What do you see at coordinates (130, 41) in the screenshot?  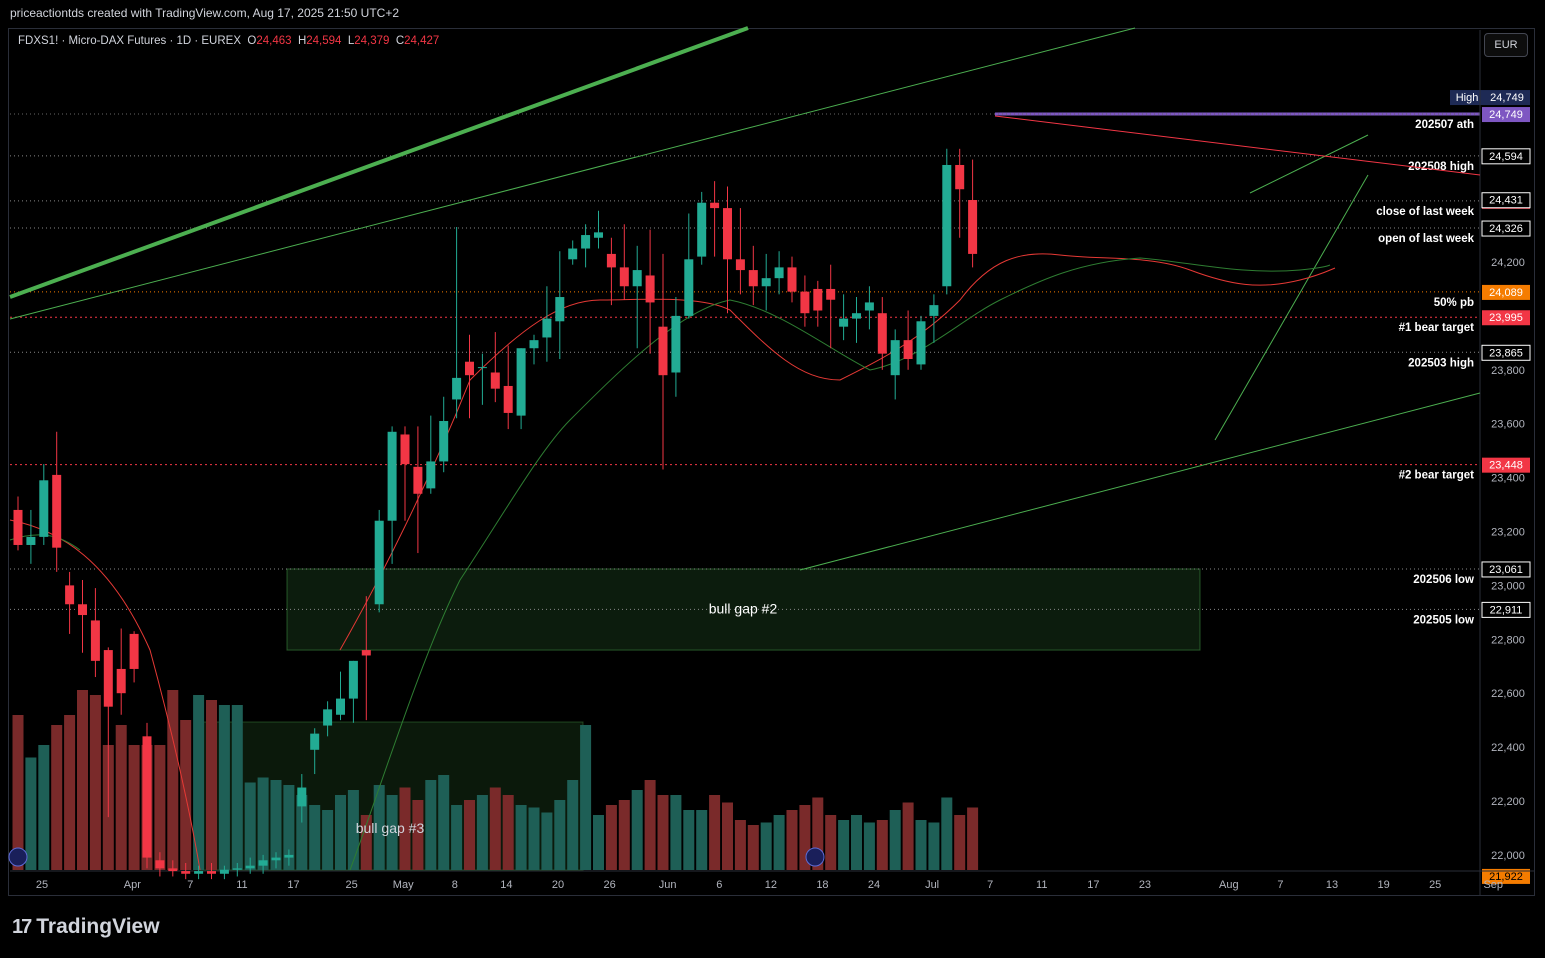 I see `symbol-name: FDXS1! · Micro-DAX Futures · 1D · EUREX` at bounding box center [130, 41].